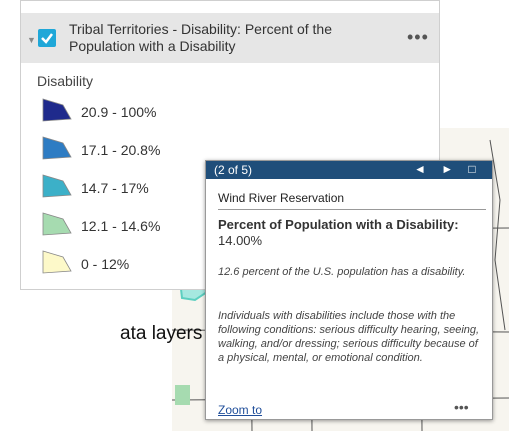  Describe the element at coordinates (349, 175) in the screenshot. I see `popup-header: (2 of 5) ◄ ► □ ✕` at that location.